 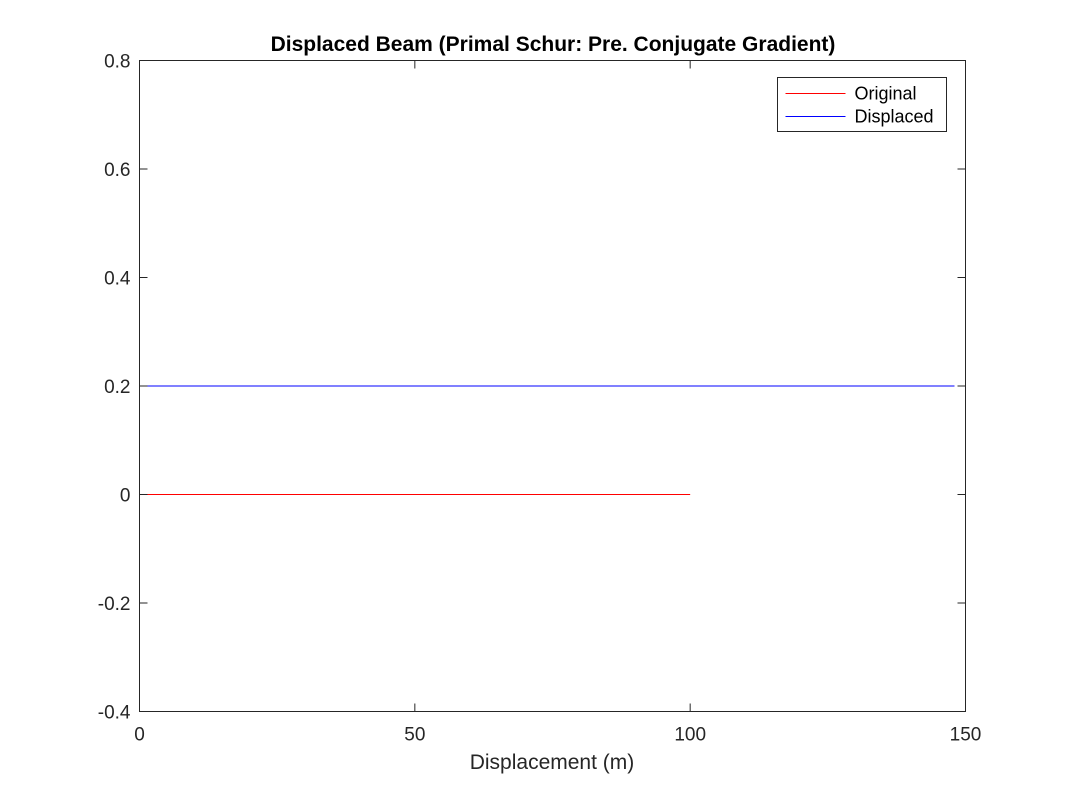 What do you see at coordinates (117, 279) in the screenshot?
I see `y-tick-label: 0.4` at bounding box center [117, 279].